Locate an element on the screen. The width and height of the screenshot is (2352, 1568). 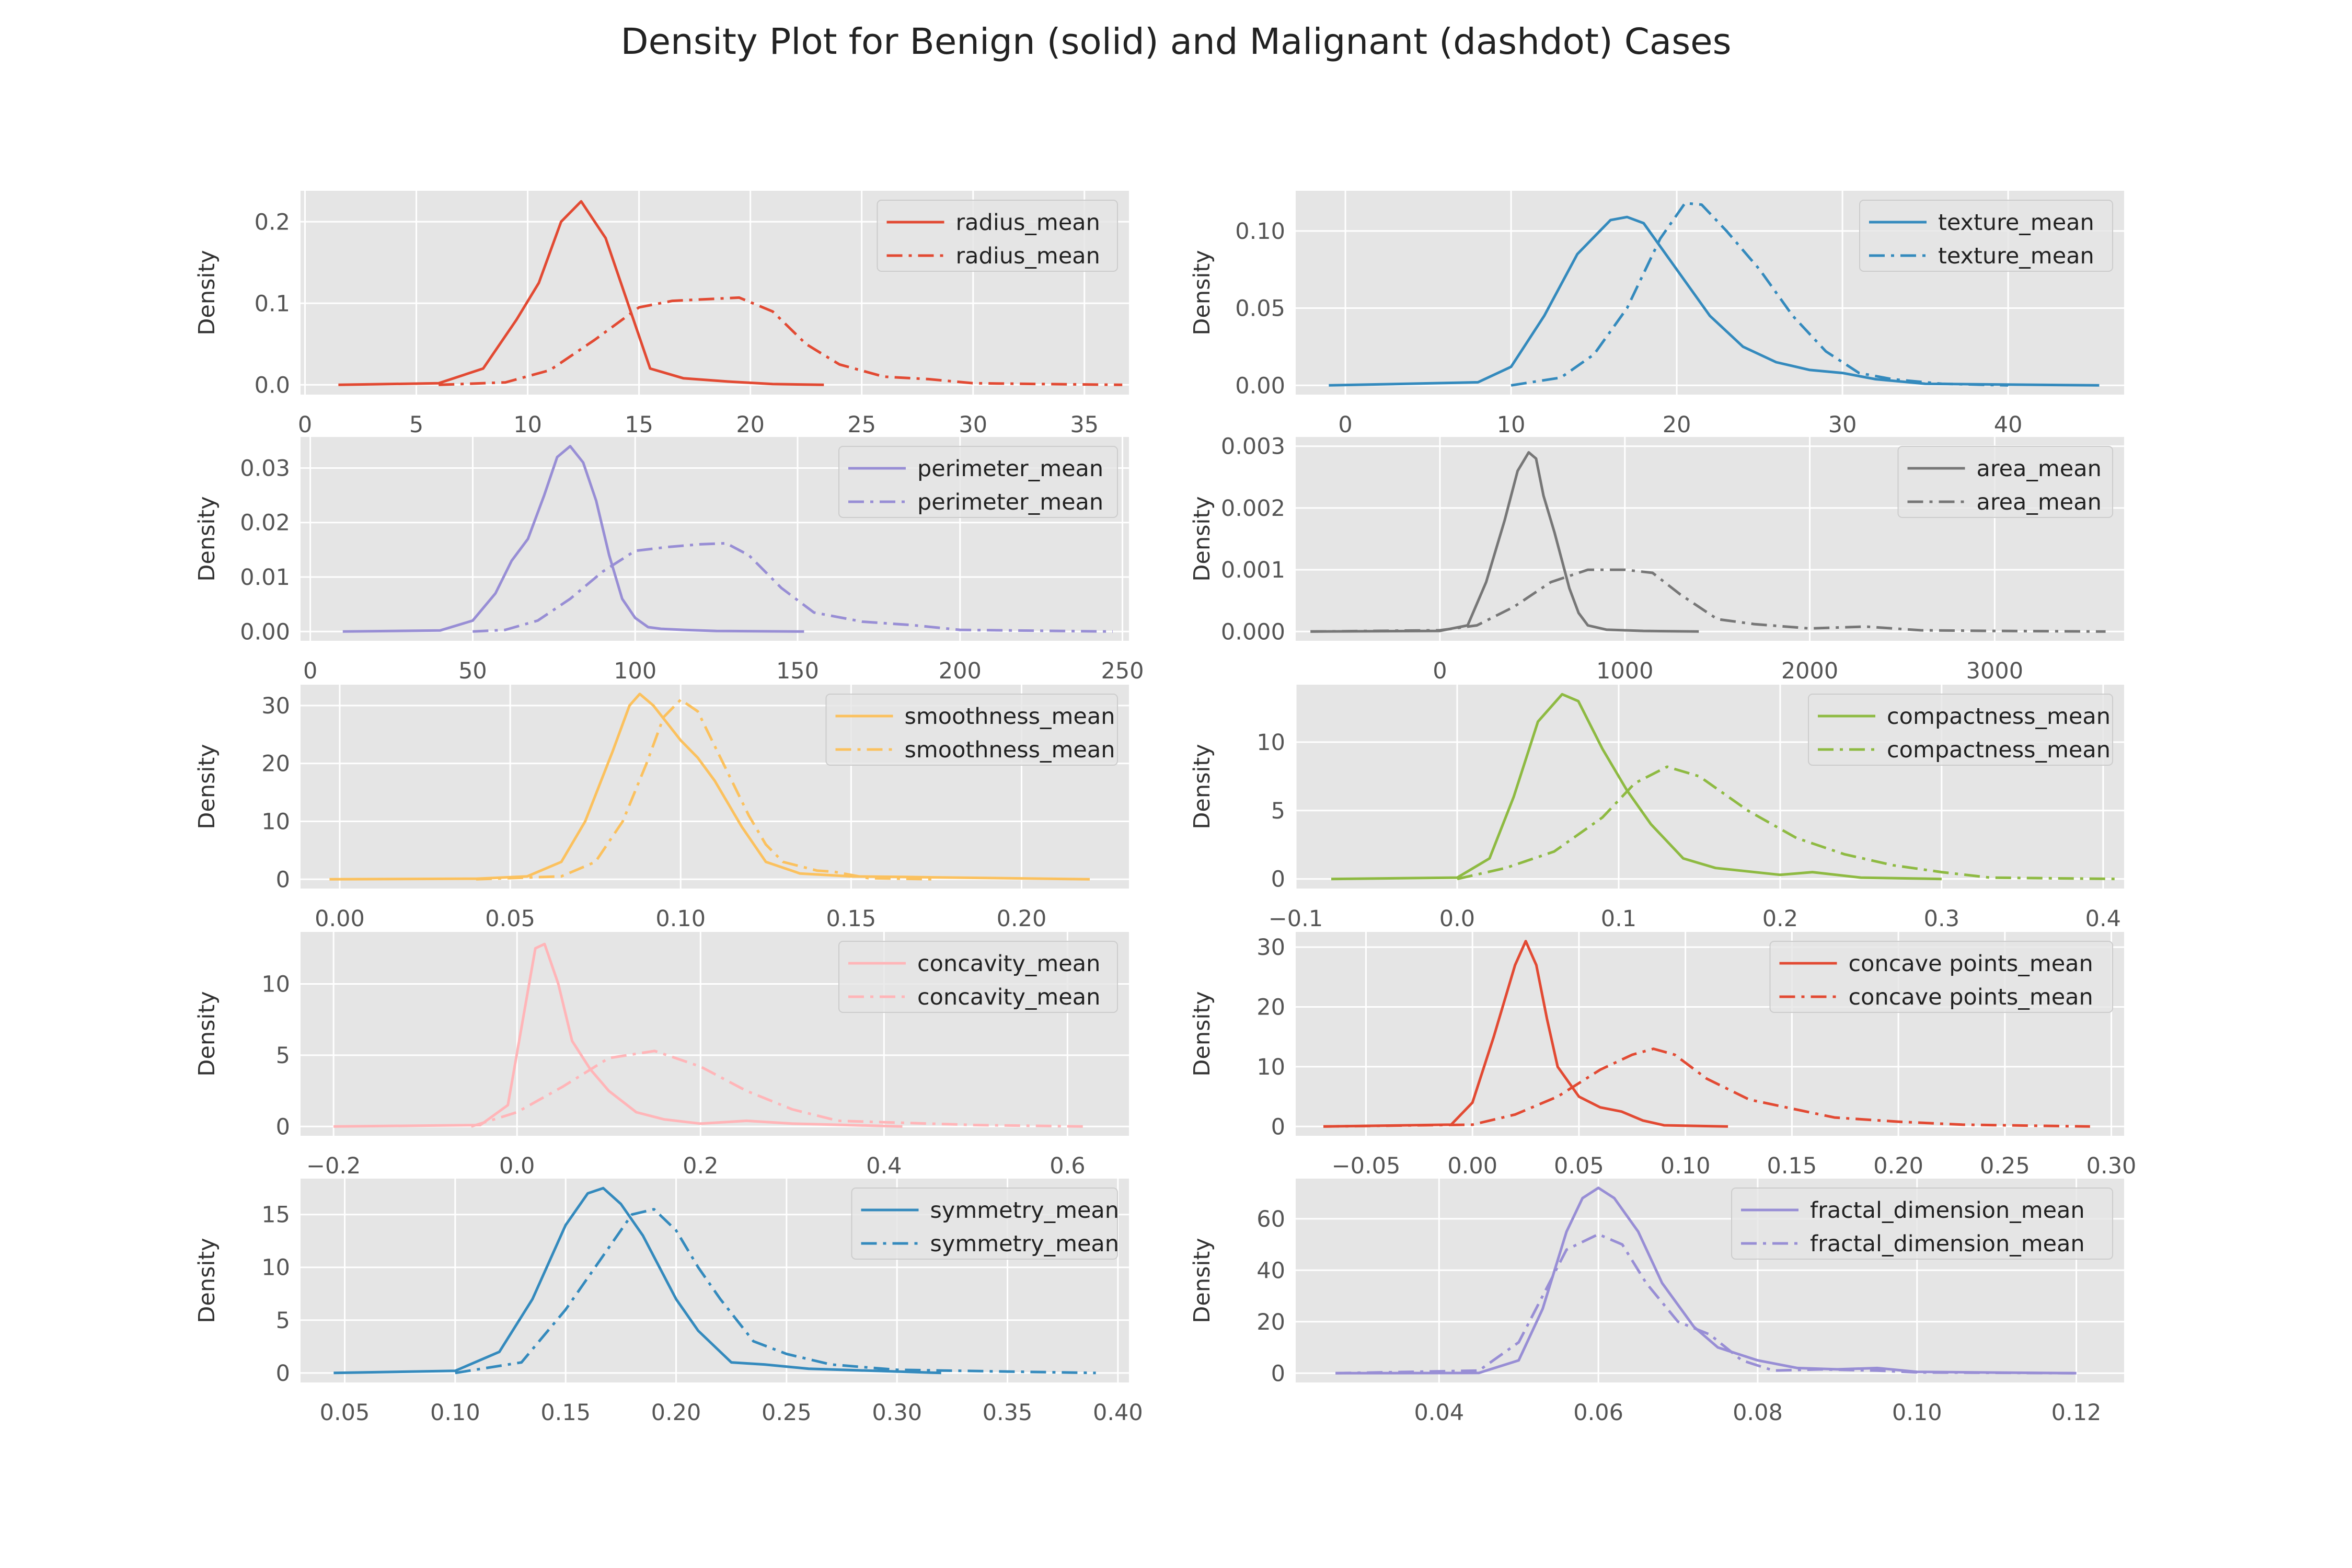
legend-label: concavity_mean is located at coordinates (1008, 964).